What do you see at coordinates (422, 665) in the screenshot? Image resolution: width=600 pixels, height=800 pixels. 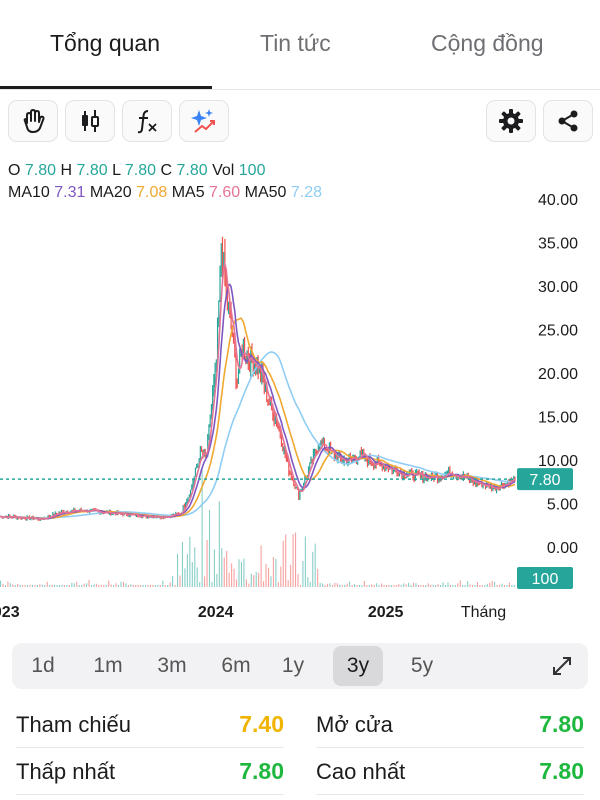 I see `period-5y: 5y` at bounding box center [422, 665].